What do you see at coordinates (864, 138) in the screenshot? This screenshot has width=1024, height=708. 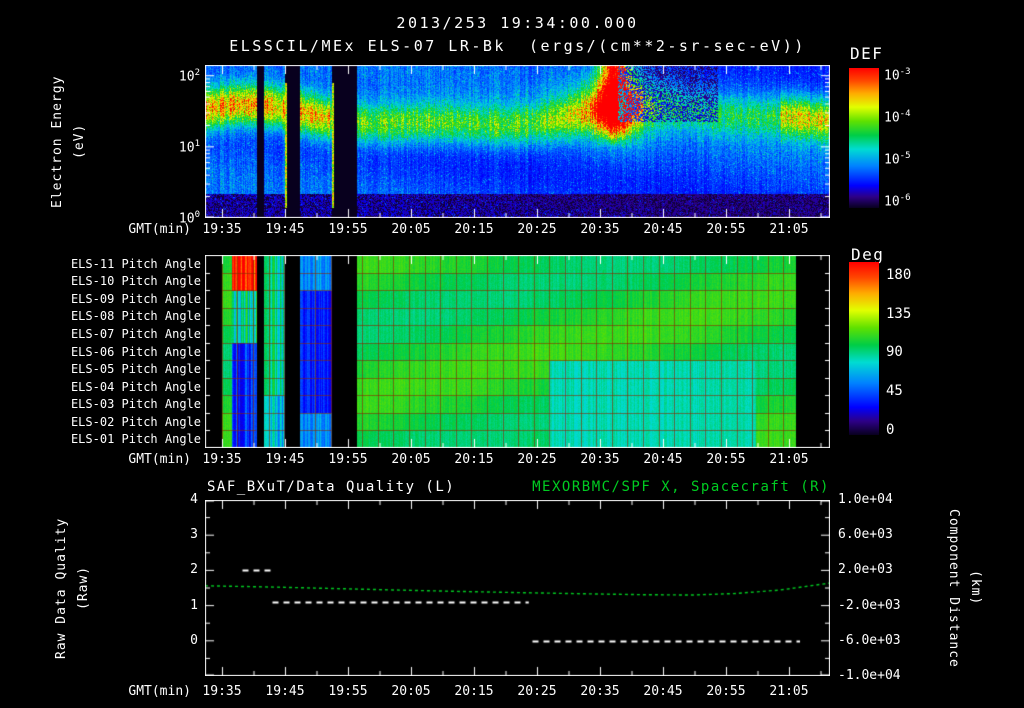 I see `def-colorbar` at bounding box center [864, 138].